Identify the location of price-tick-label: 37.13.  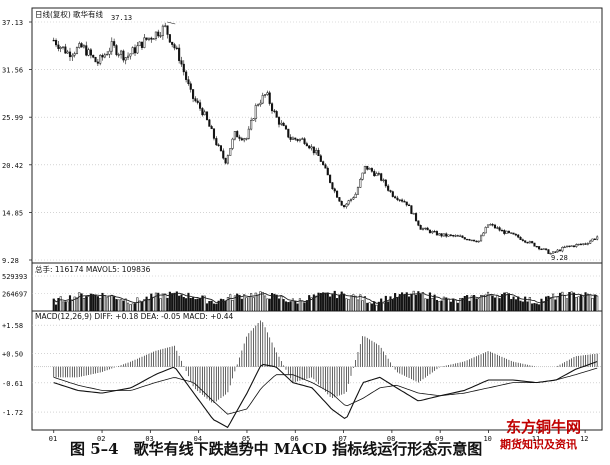
(12, 23).